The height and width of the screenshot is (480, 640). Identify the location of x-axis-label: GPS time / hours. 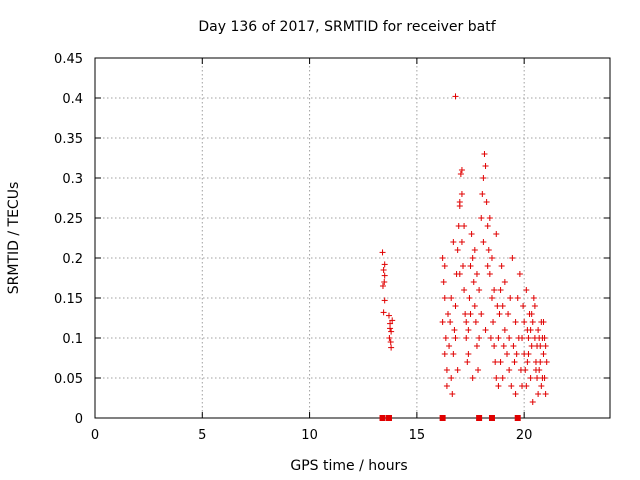
(348, 466).